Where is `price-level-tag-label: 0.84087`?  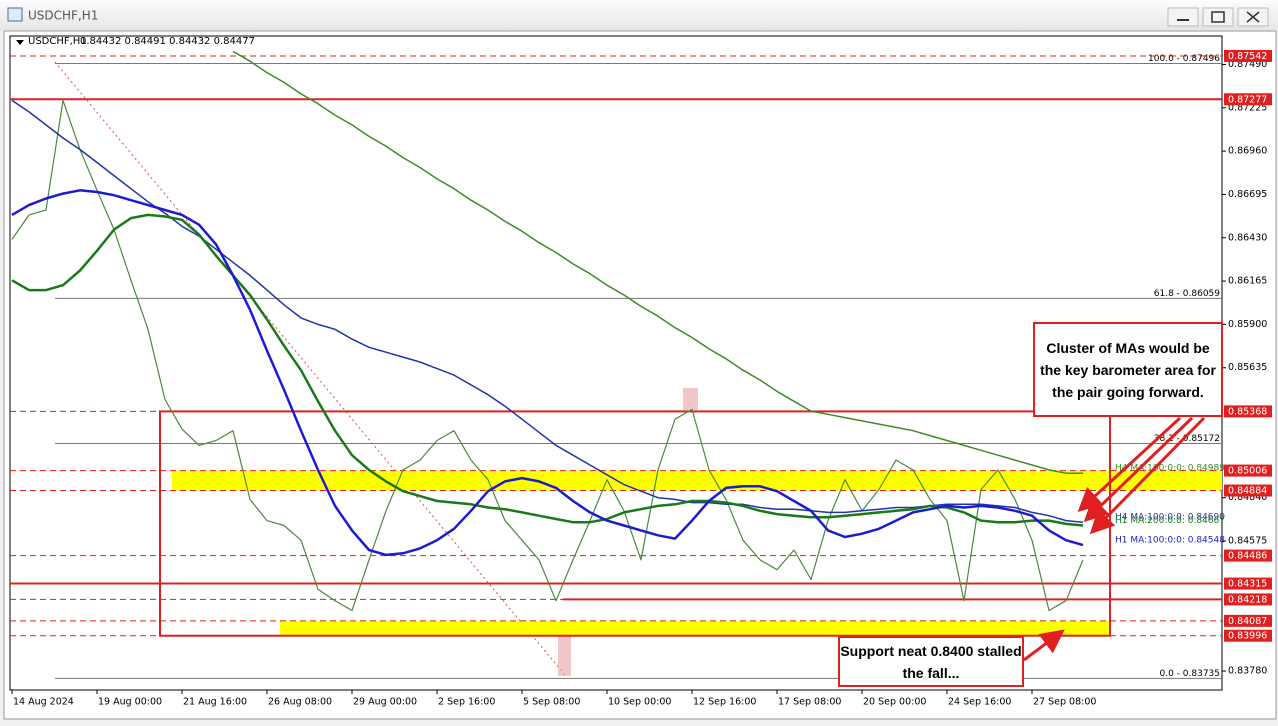 price-level-tag-label: 0.84087 is located at coordinates (1247, 621).